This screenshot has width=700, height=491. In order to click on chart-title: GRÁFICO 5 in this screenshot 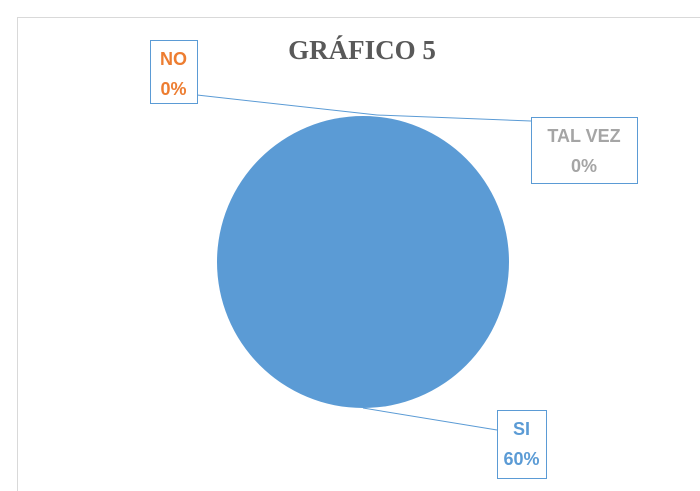, I will do `click(362, 50)`.